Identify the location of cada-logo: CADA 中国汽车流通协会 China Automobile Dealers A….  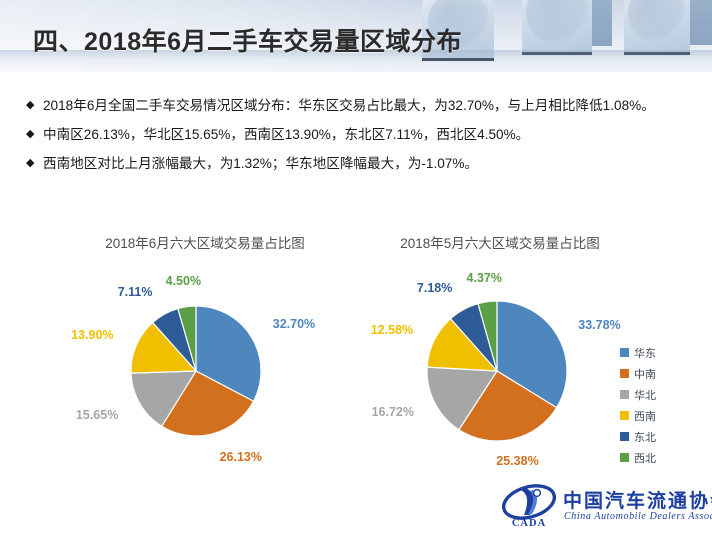
(606, 507).